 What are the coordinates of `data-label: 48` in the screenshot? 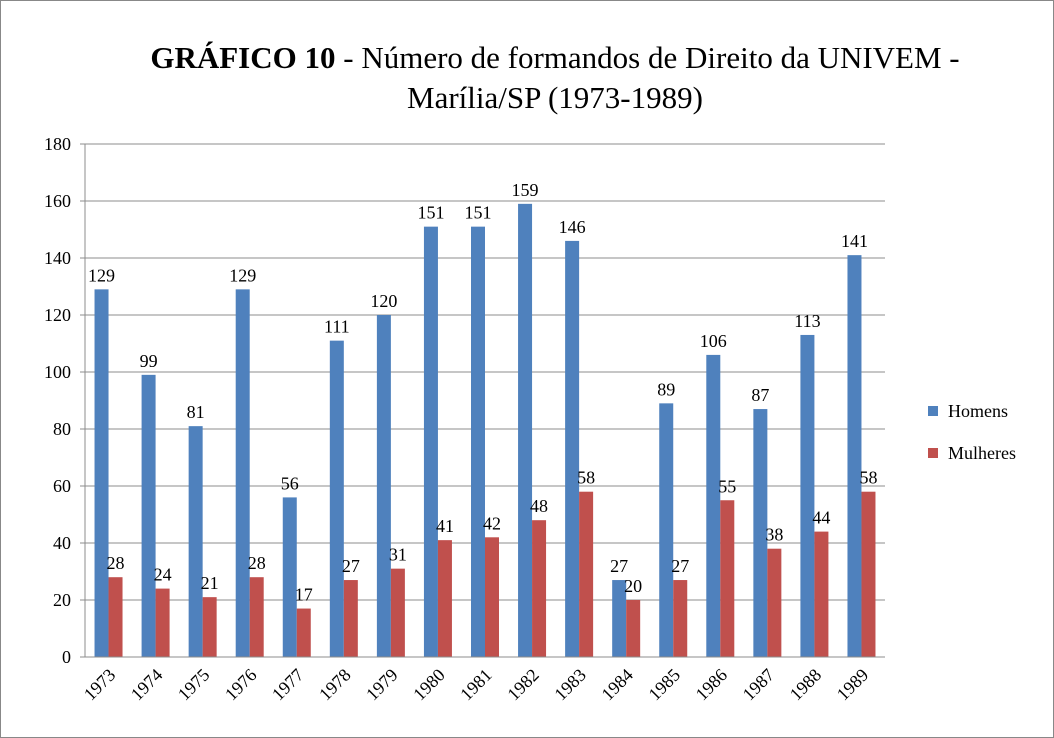 It's located at (539, 506).